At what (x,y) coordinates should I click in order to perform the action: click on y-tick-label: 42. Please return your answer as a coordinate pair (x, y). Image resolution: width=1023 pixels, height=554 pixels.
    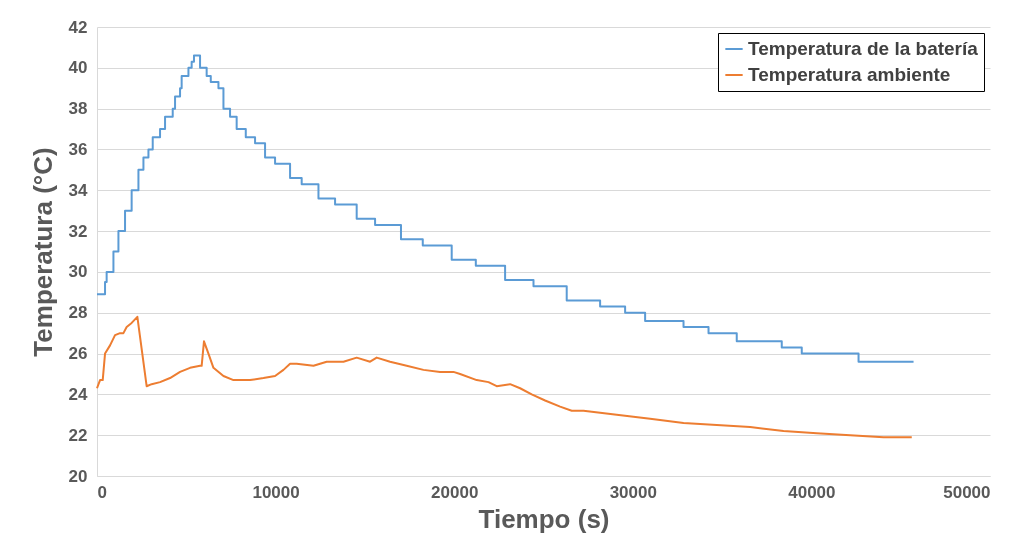
    Looking at the image, I should click on (78, 27).